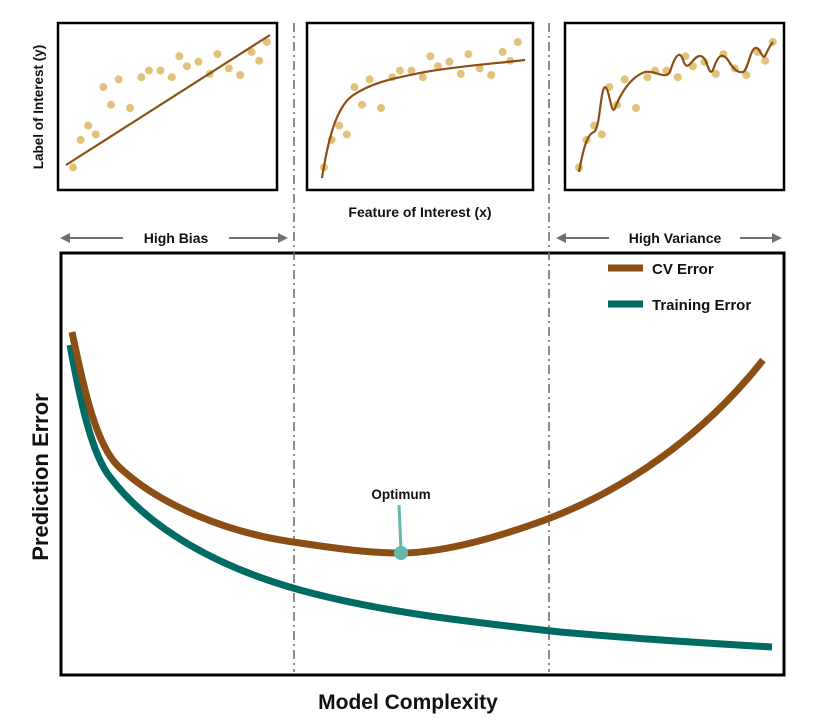  I want to click on top-ylabel: Label of Interest (y), so click(38, 107).